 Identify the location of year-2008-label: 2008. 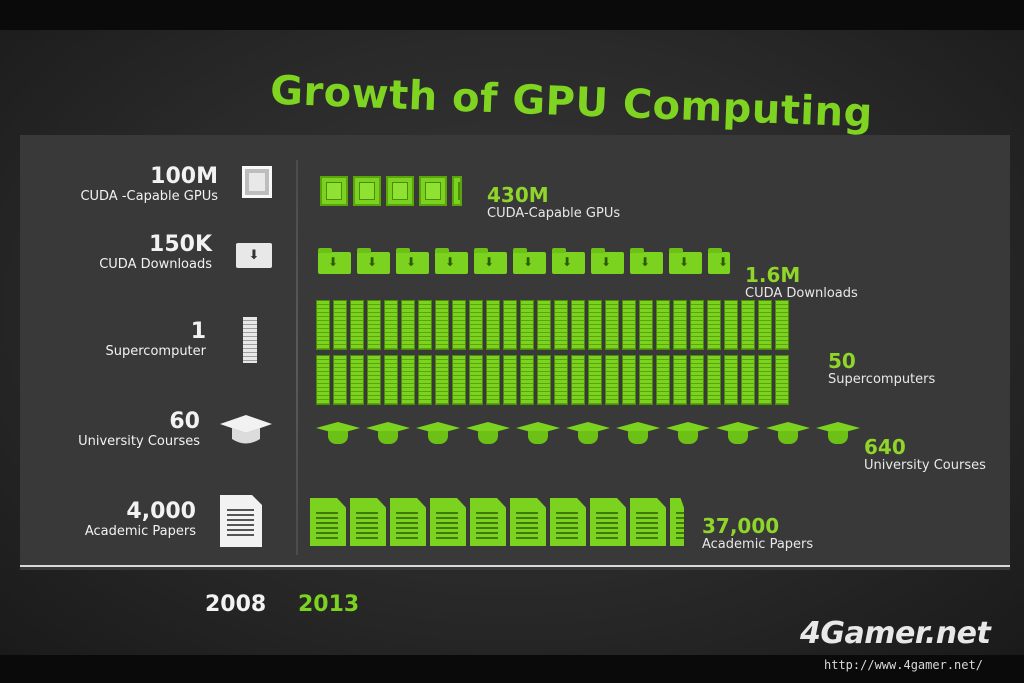
(236, 604).